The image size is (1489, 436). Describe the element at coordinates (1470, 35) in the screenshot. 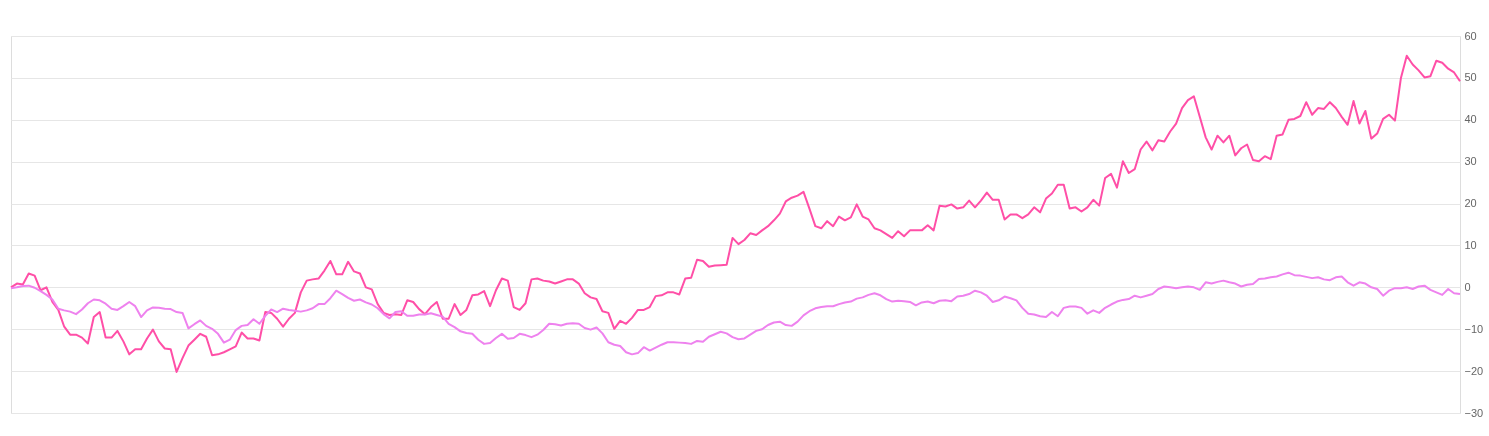

I see `y-tick-label: 60` at that location.